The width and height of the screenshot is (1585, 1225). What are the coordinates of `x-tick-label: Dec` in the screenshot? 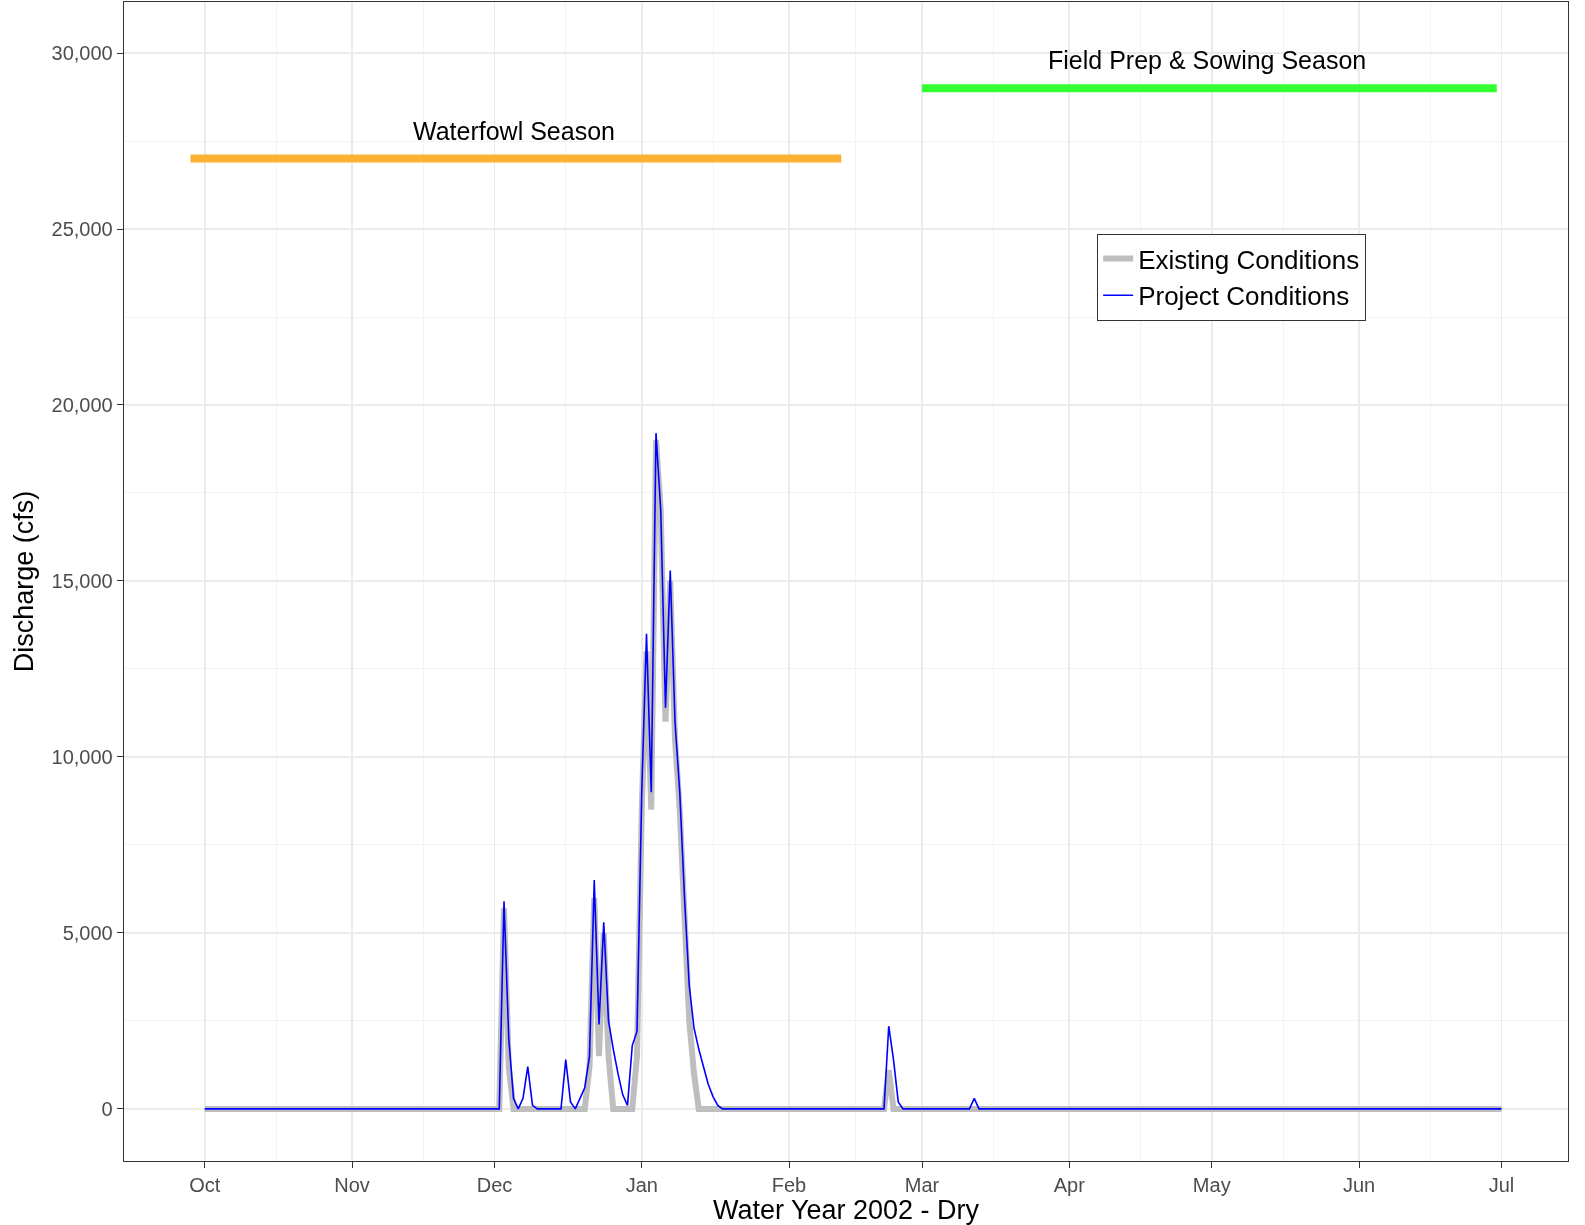 It's located at (494, 1185).